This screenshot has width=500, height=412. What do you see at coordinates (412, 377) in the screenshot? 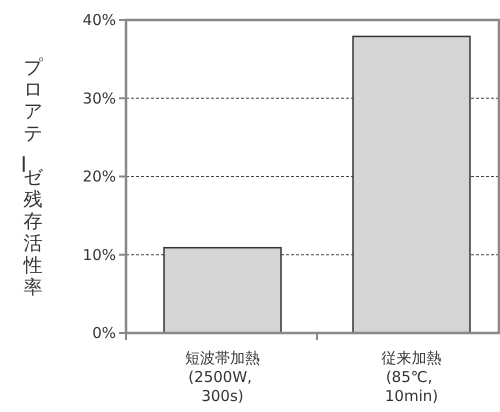
I see `x-tick-label: 従来加熱 (85℃, 10min)` at bounding box center [412, 377].